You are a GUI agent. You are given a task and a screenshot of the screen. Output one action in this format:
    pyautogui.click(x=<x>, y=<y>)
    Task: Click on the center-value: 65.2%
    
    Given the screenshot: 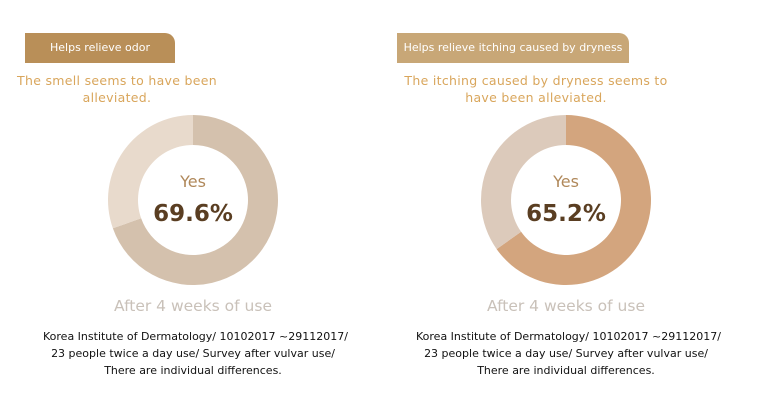 What is the action you would take?
    pyautogui.click(x=566, y=214)
    